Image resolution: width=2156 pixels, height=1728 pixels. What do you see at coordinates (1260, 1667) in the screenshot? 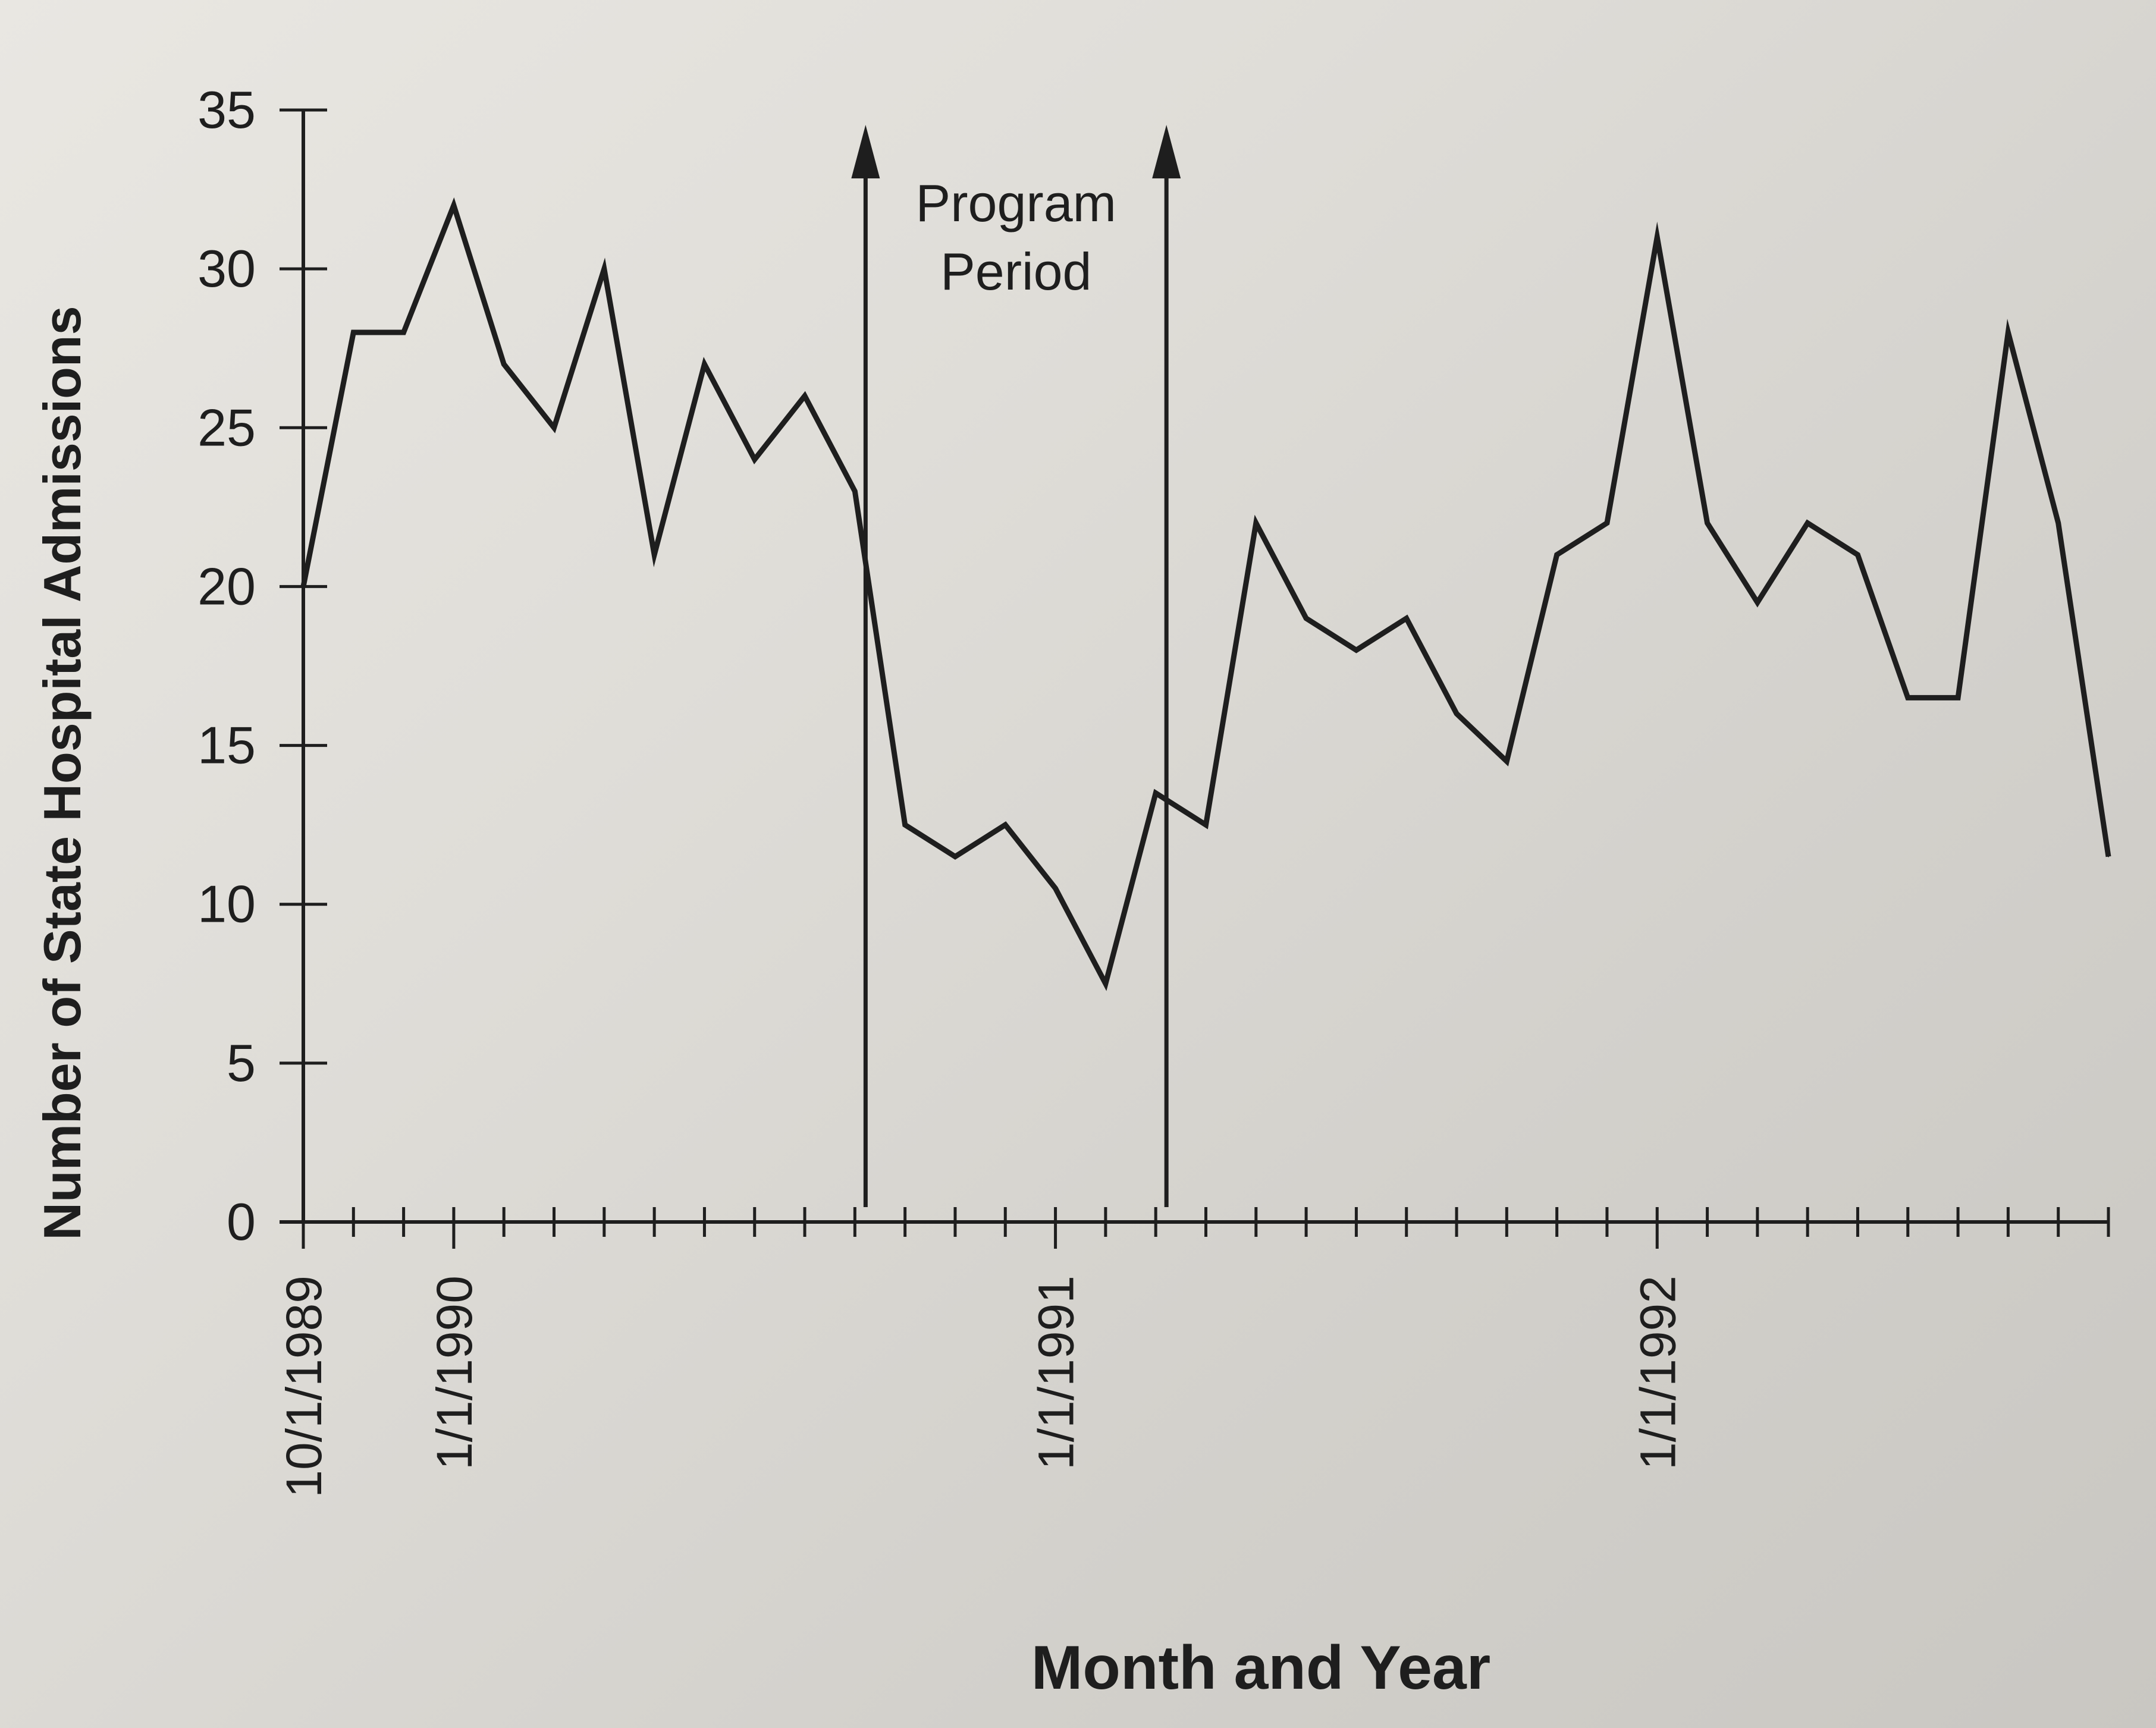
I see `x-axis-title: Month and Year` at bounding box center [1260, 1667].